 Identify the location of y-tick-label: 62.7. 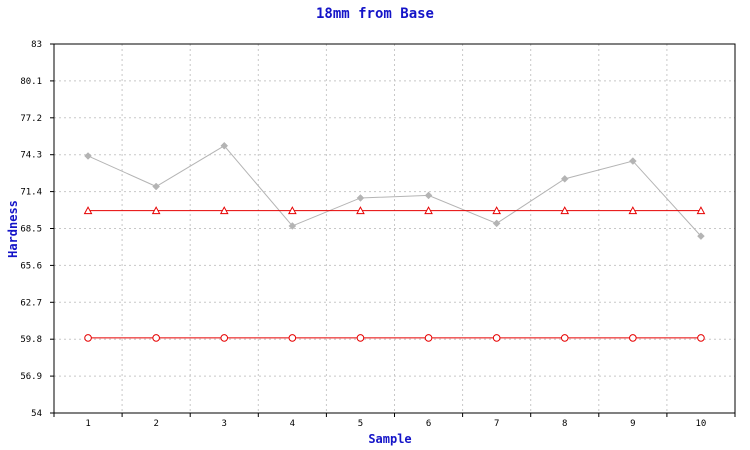
(31, 303).